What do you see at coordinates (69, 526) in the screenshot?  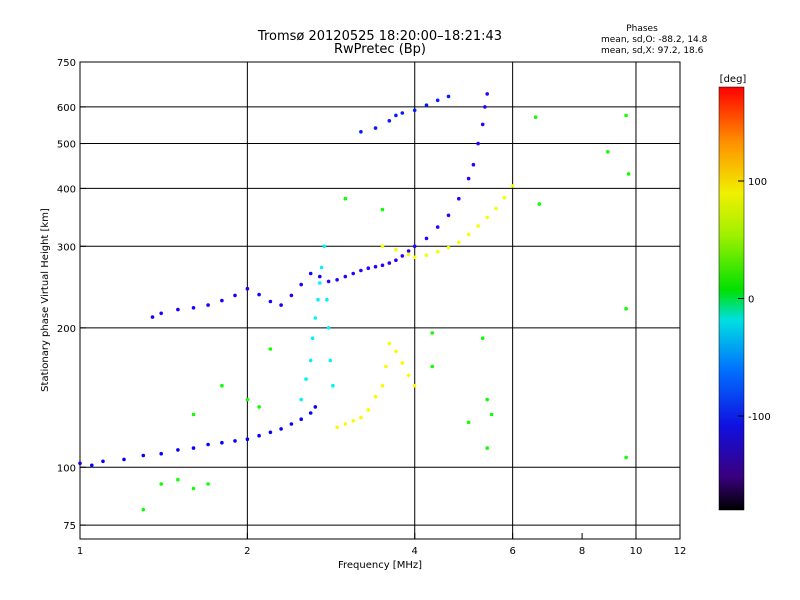 I see `y-tick-label: 75` at bounding box center [69, 526].